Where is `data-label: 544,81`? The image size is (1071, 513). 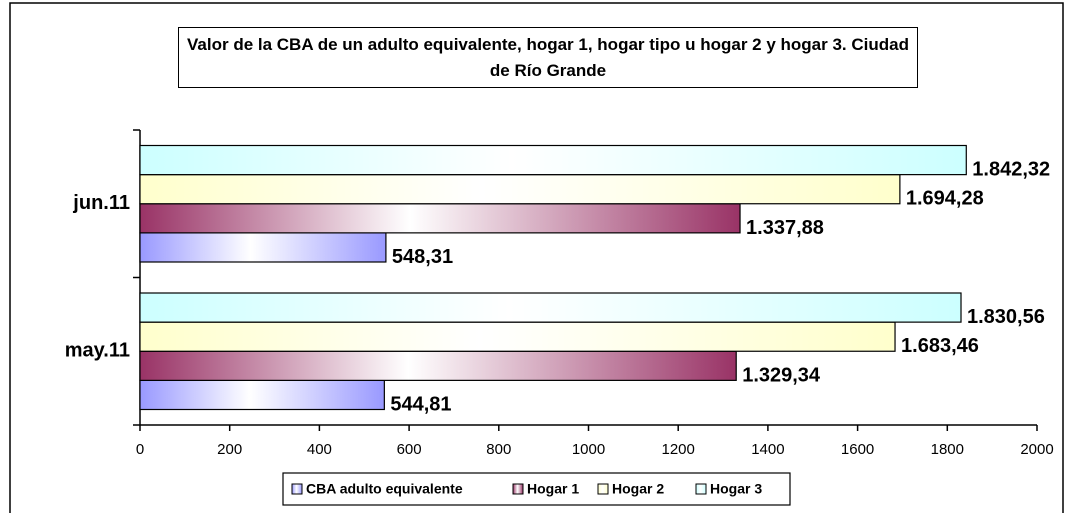
data-label: 544,81 is located at coordinates (420, 404).